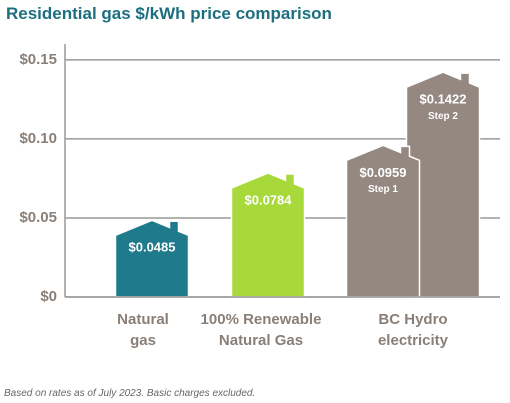 This screenshot has height=403, width=510. What do you see at coordinates (383, 172) in the screenshot?
I see `value-label: $0.0959` at bounding box center [383, 172].